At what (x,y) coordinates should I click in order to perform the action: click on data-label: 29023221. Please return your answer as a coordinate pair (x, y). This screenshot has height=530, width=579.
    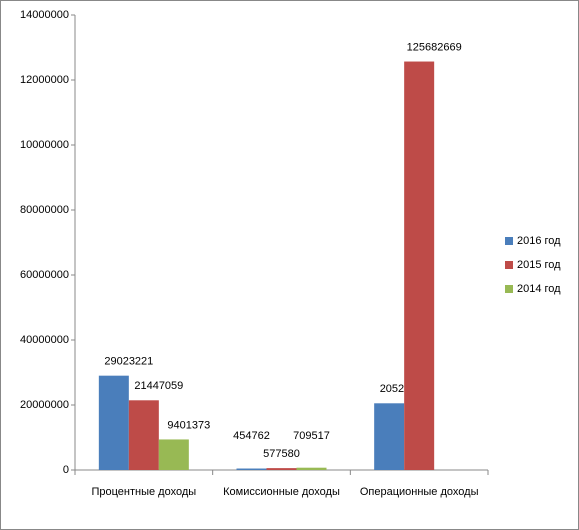
    Looking at the image, I should click on (128, 362).